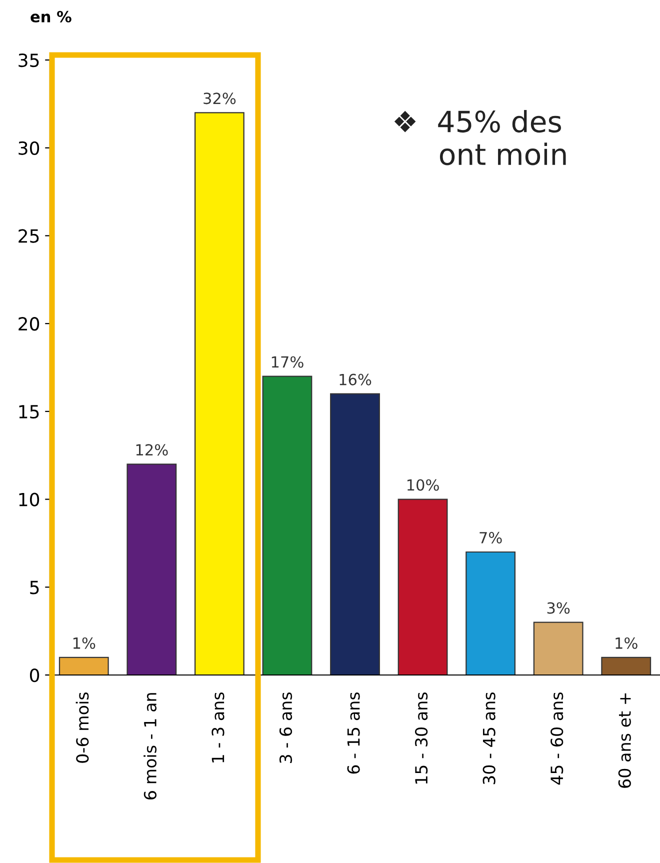  Describe the element at coordinates (218, 727) in the screenshot. I see `x-tick-label: 1 - 3 ans` at that location.